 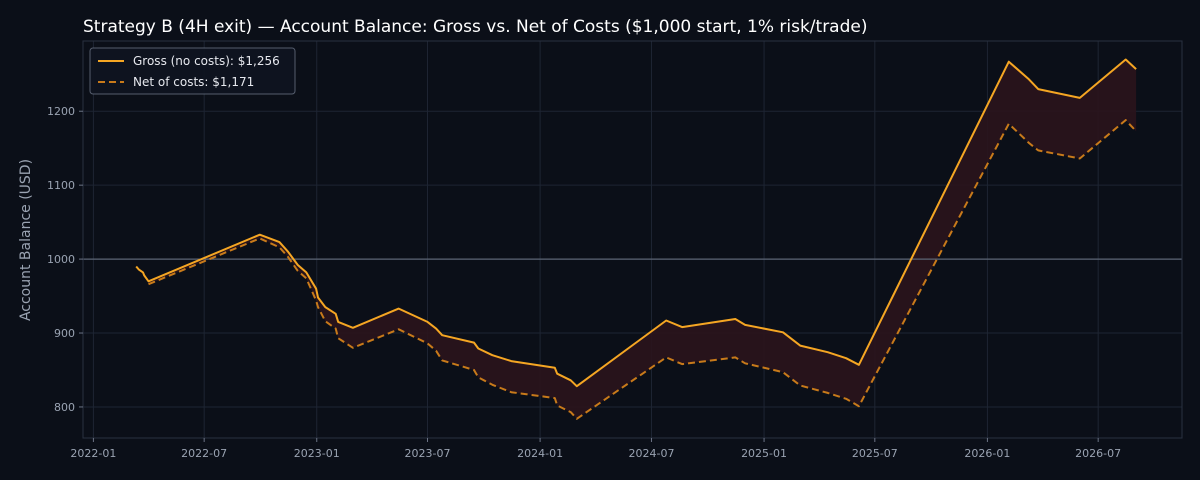 What do you see at coordinates (987, 453) in the screenshot?
I see `x-tick-label: 2026-01` at bounding box center [987, 453].